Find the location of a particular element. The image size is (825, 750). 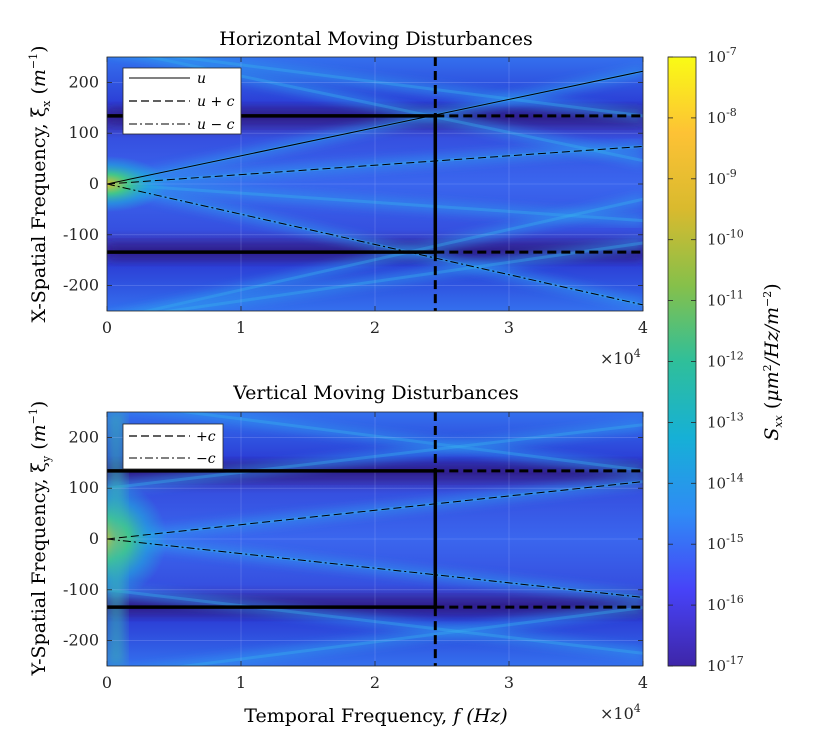

x-axis-label: Temporal Frequency, f (Hz) is located at coordinates (375, 716).